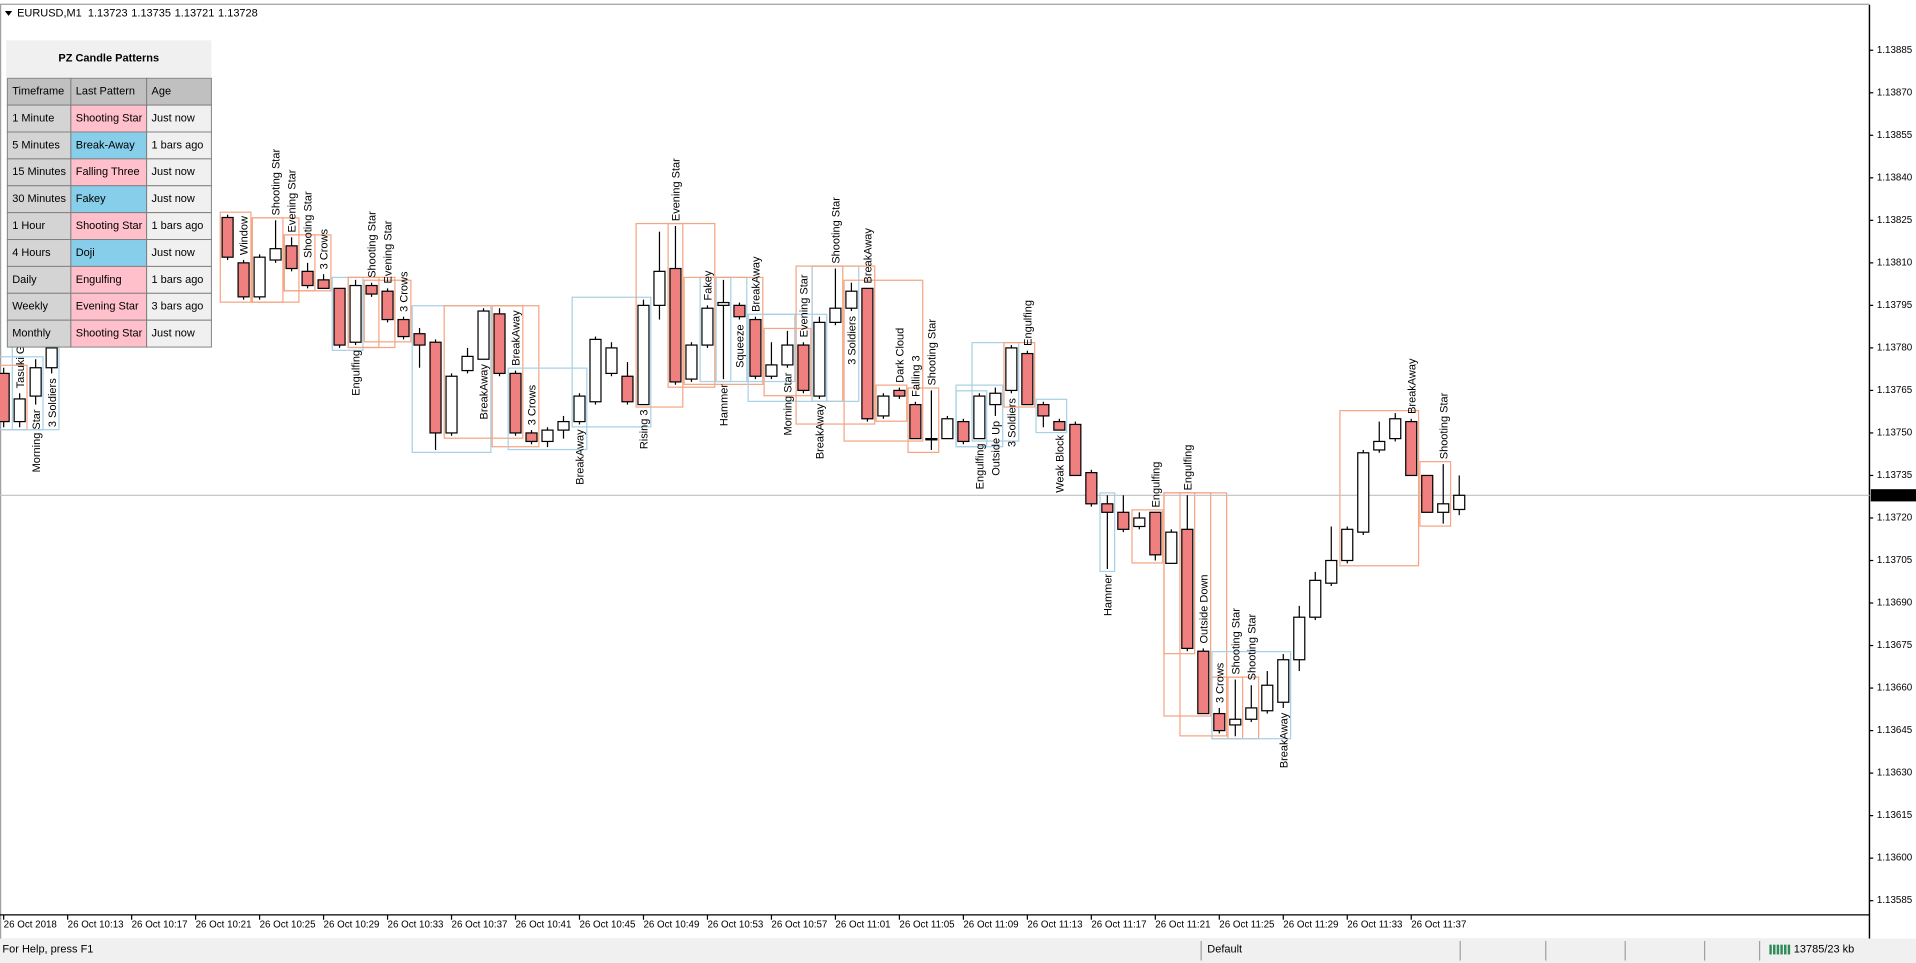 The image size is (1916, 963). Describe the element at coordinates (1374, 925) in the screenshot. I see `x-tick-label: 26 Oct 11:33` at that location.